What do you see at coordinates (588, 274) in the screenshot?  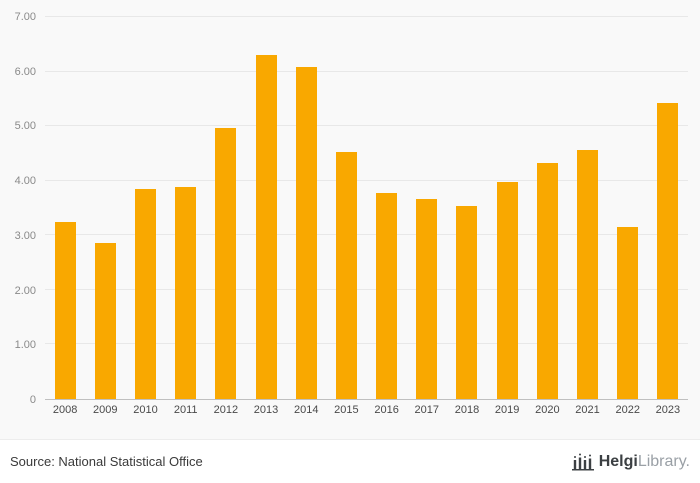 I see `bar-2021` at bounding box center [588, 274].